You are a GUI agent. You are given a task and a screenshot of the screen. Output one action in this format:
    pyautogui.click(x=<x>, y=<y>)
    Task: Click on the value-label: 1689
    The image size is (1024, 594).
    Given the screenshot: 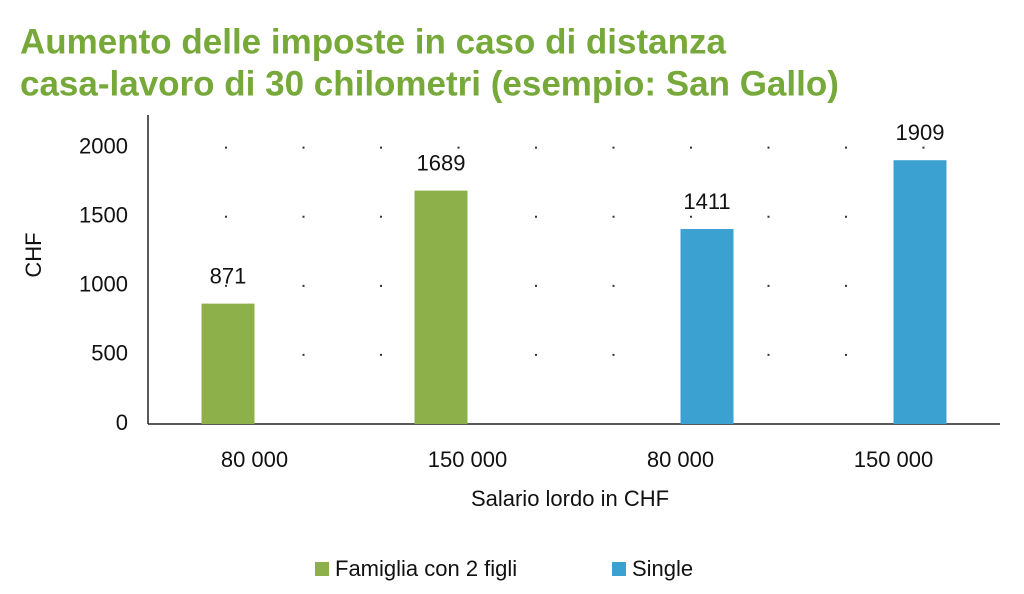 What is the action you would take?
    pyautogui.click(x=441, y=162)
    